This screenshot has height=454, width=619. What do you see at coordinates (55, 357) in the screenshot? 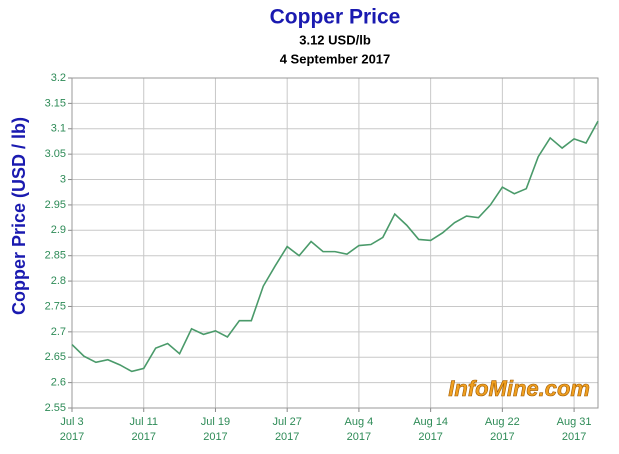
I see `y-tick-label: 2.65` at bounding box center [55, 357].